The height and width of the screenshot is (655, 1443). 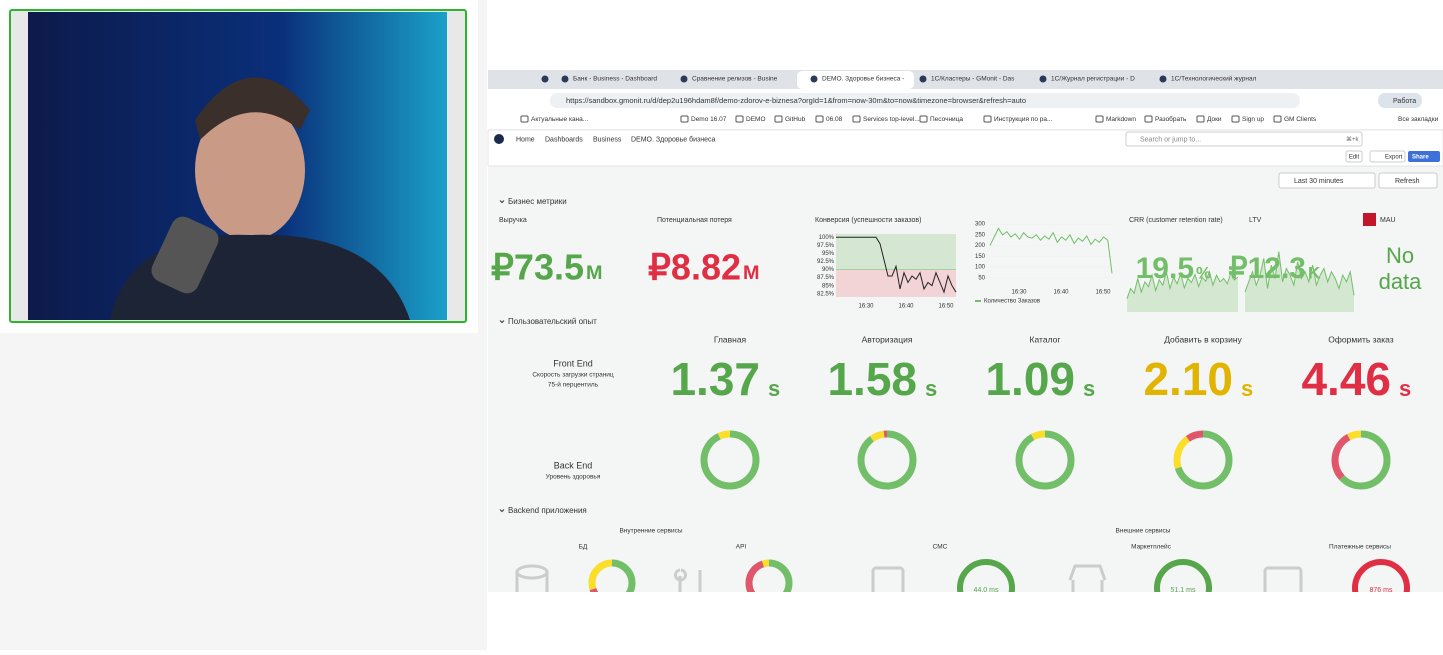 I want to click on stat-unit: %, so click(x=1203, y=272).